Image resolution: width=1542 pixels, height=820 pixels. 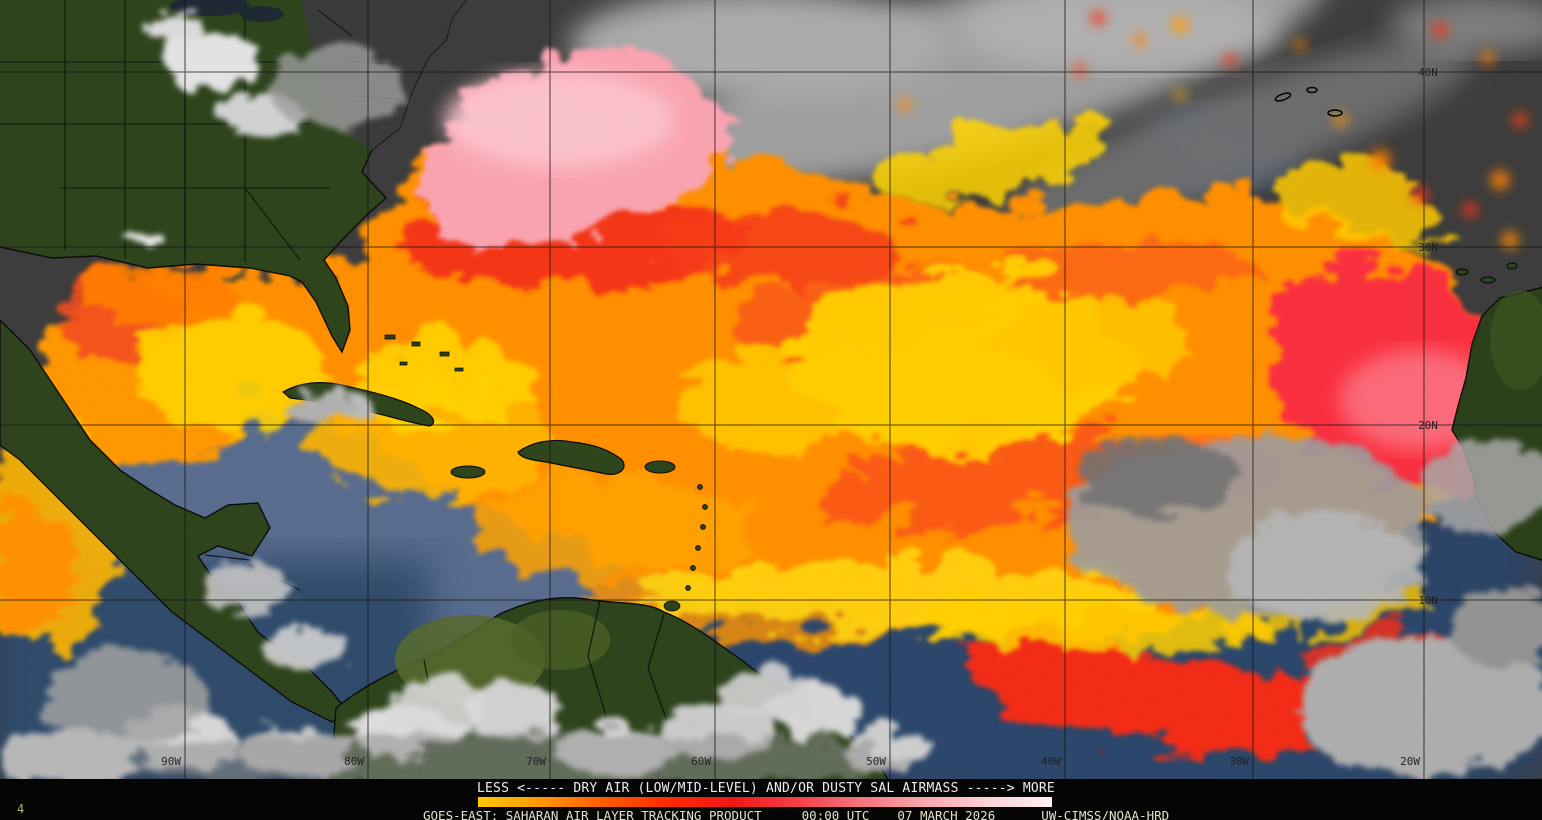 What do you see at coordinates (765, 802) in the screenshot?
I see `dryness-colorbar` at bounding box center [765, 802].